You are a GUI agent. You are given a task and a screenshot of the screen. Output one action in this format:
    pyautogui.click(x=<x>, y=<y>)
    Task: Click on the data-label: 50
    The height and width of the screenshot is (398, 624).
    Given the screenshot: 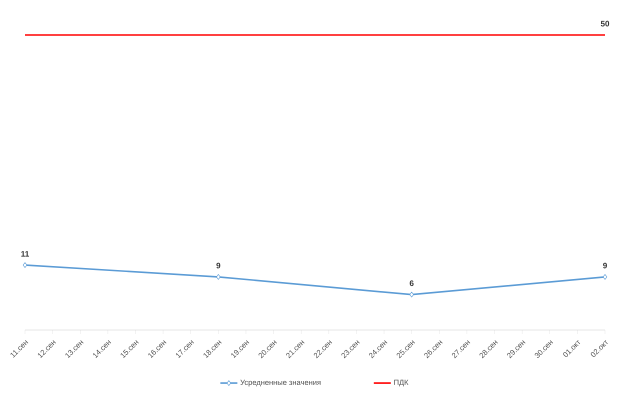 What is the action you would take?
    pyautogui.click(x=605, y=23)
    